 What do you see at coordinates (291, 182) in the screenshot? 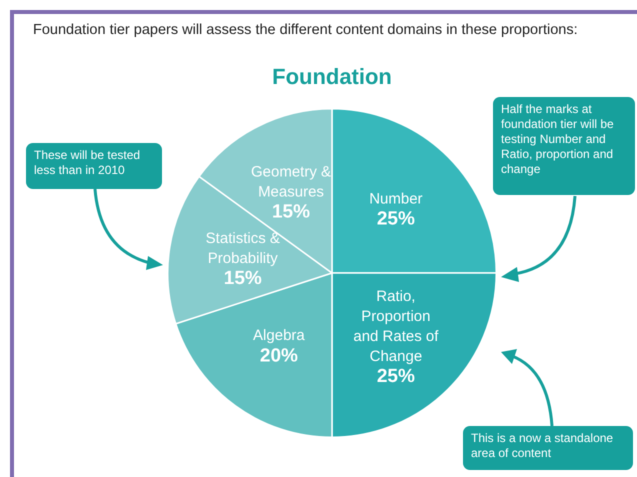
I see `slice-label: Geometry & Measures` at bounding box center [291, 182].